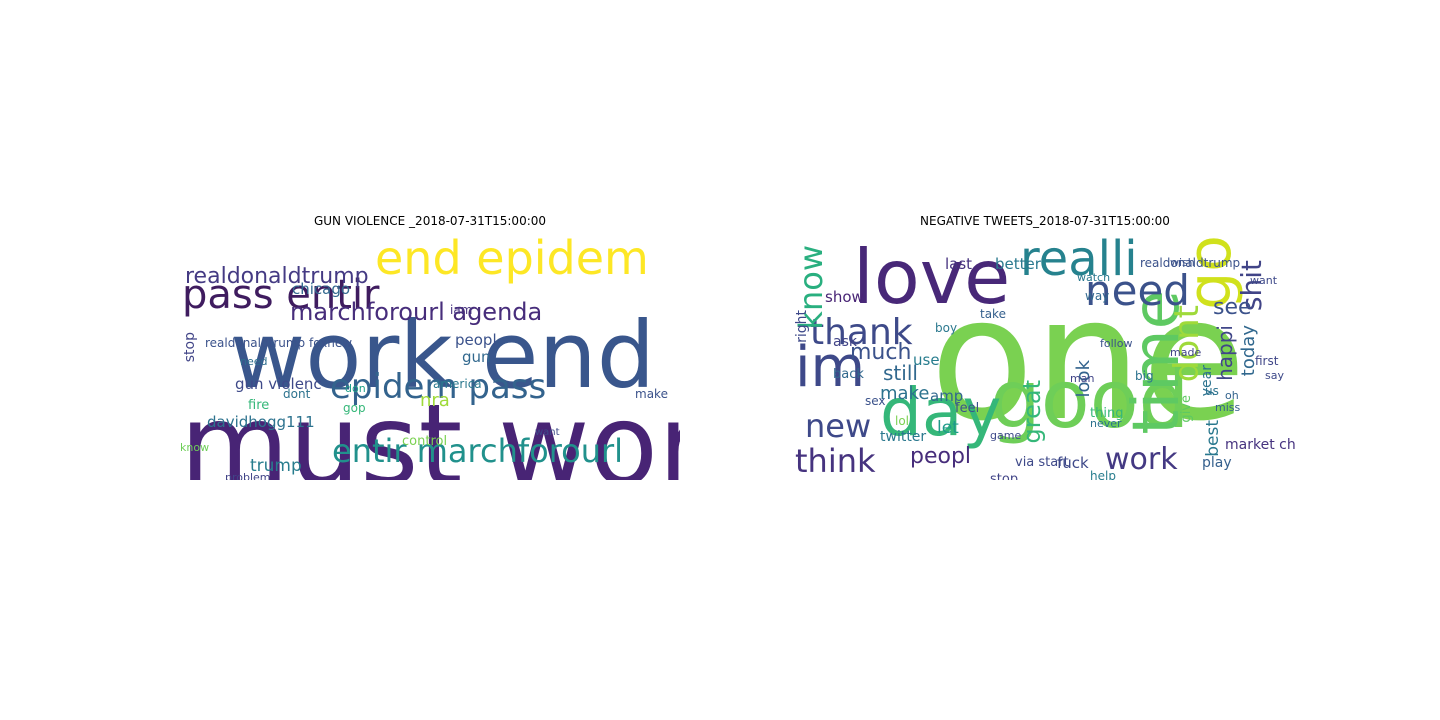  What do you see at coordinates (461, 310) in the screenshot?
I see `gun-violence-word: iam` at bounding box center [461, 310].